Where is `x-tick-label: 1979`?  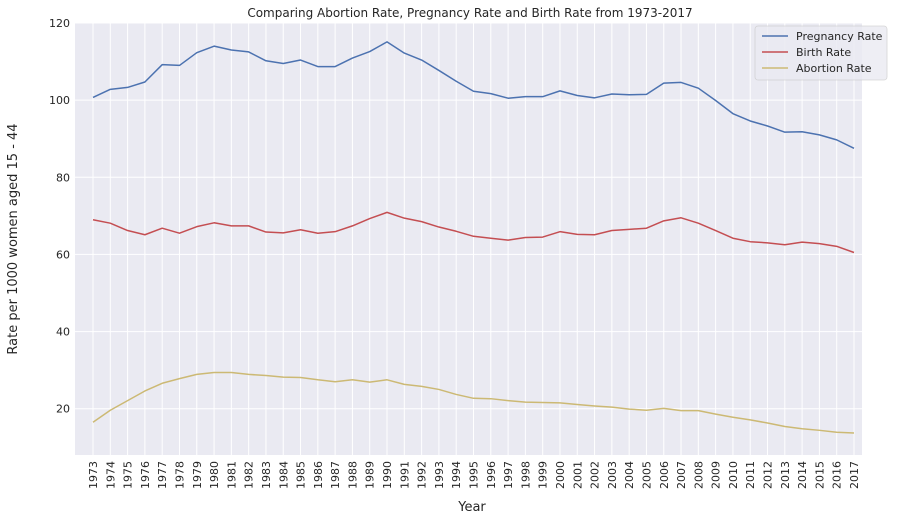 x-tick-label: 1979 is located at coordinates (197, 475).